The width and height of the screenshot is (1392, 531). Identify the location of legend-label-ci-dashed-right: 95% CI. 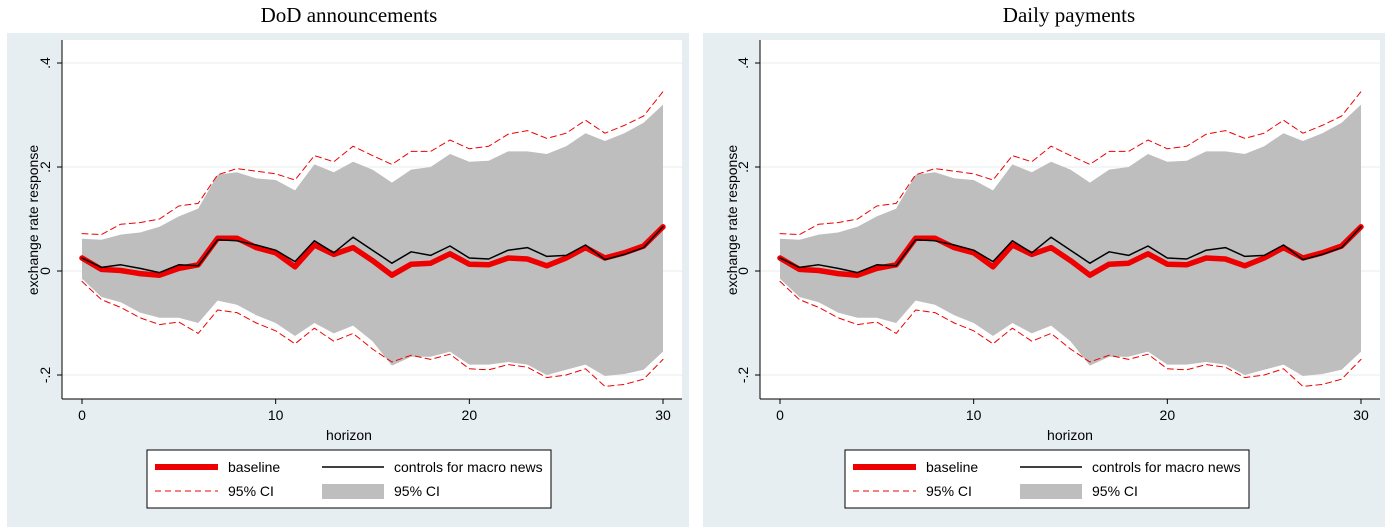
(949, 491).